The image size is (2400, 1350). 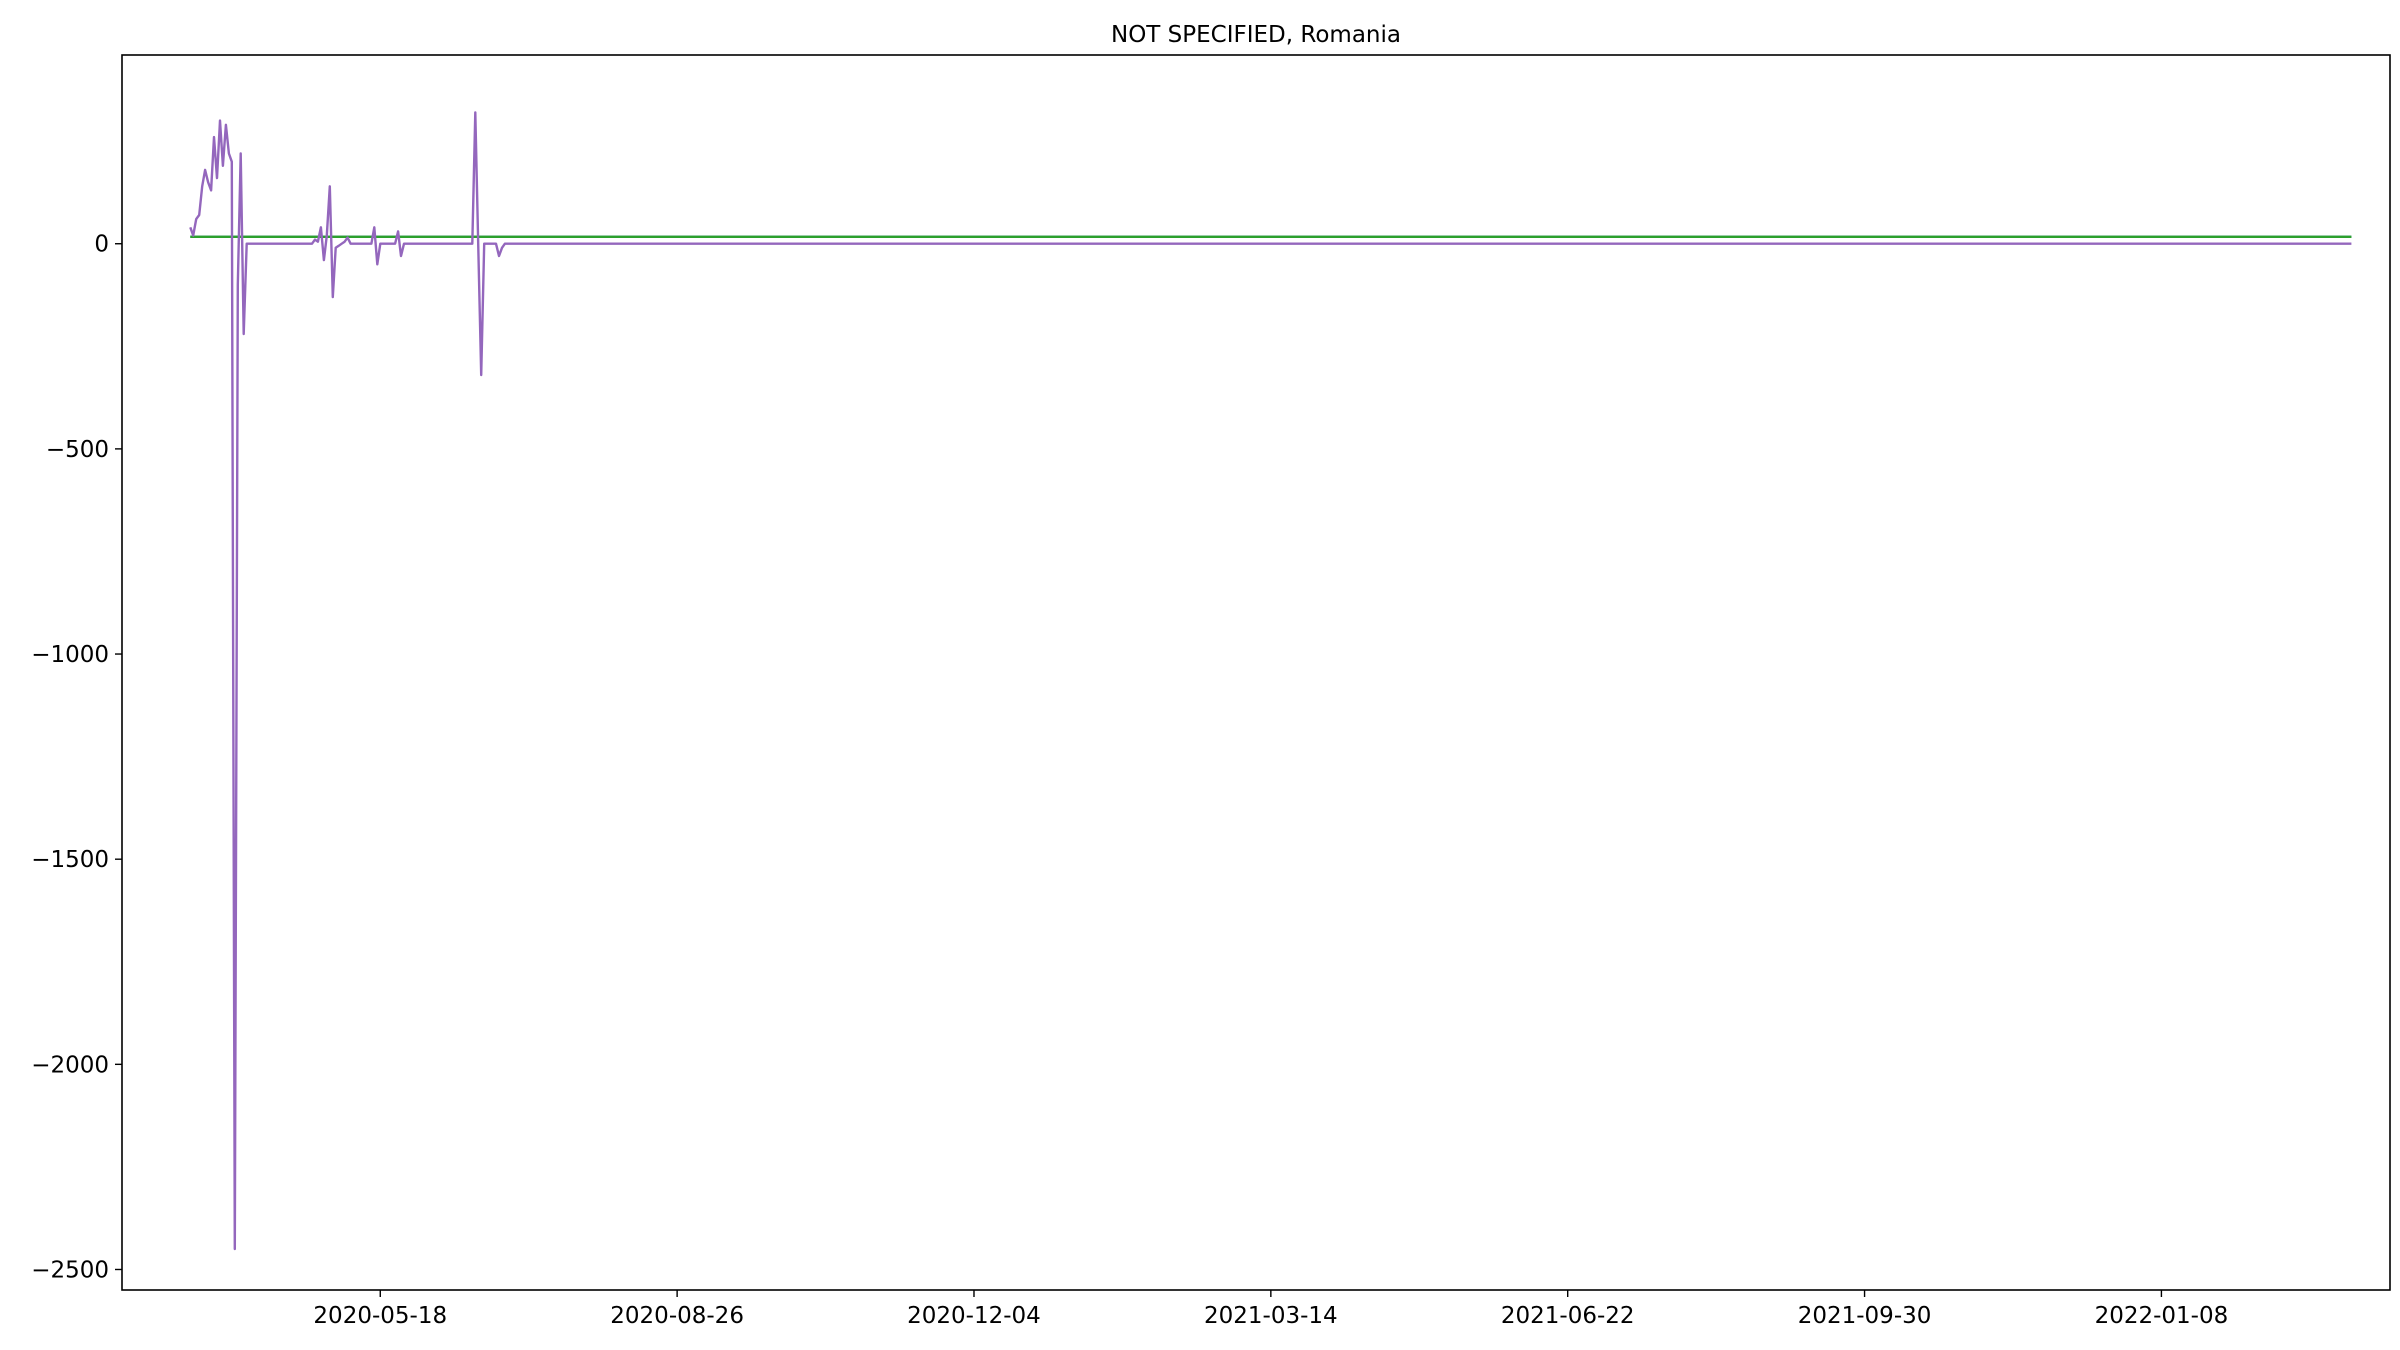 I want to click on x-tick-label: 2020-05-18, so click(x=380, y=1316).